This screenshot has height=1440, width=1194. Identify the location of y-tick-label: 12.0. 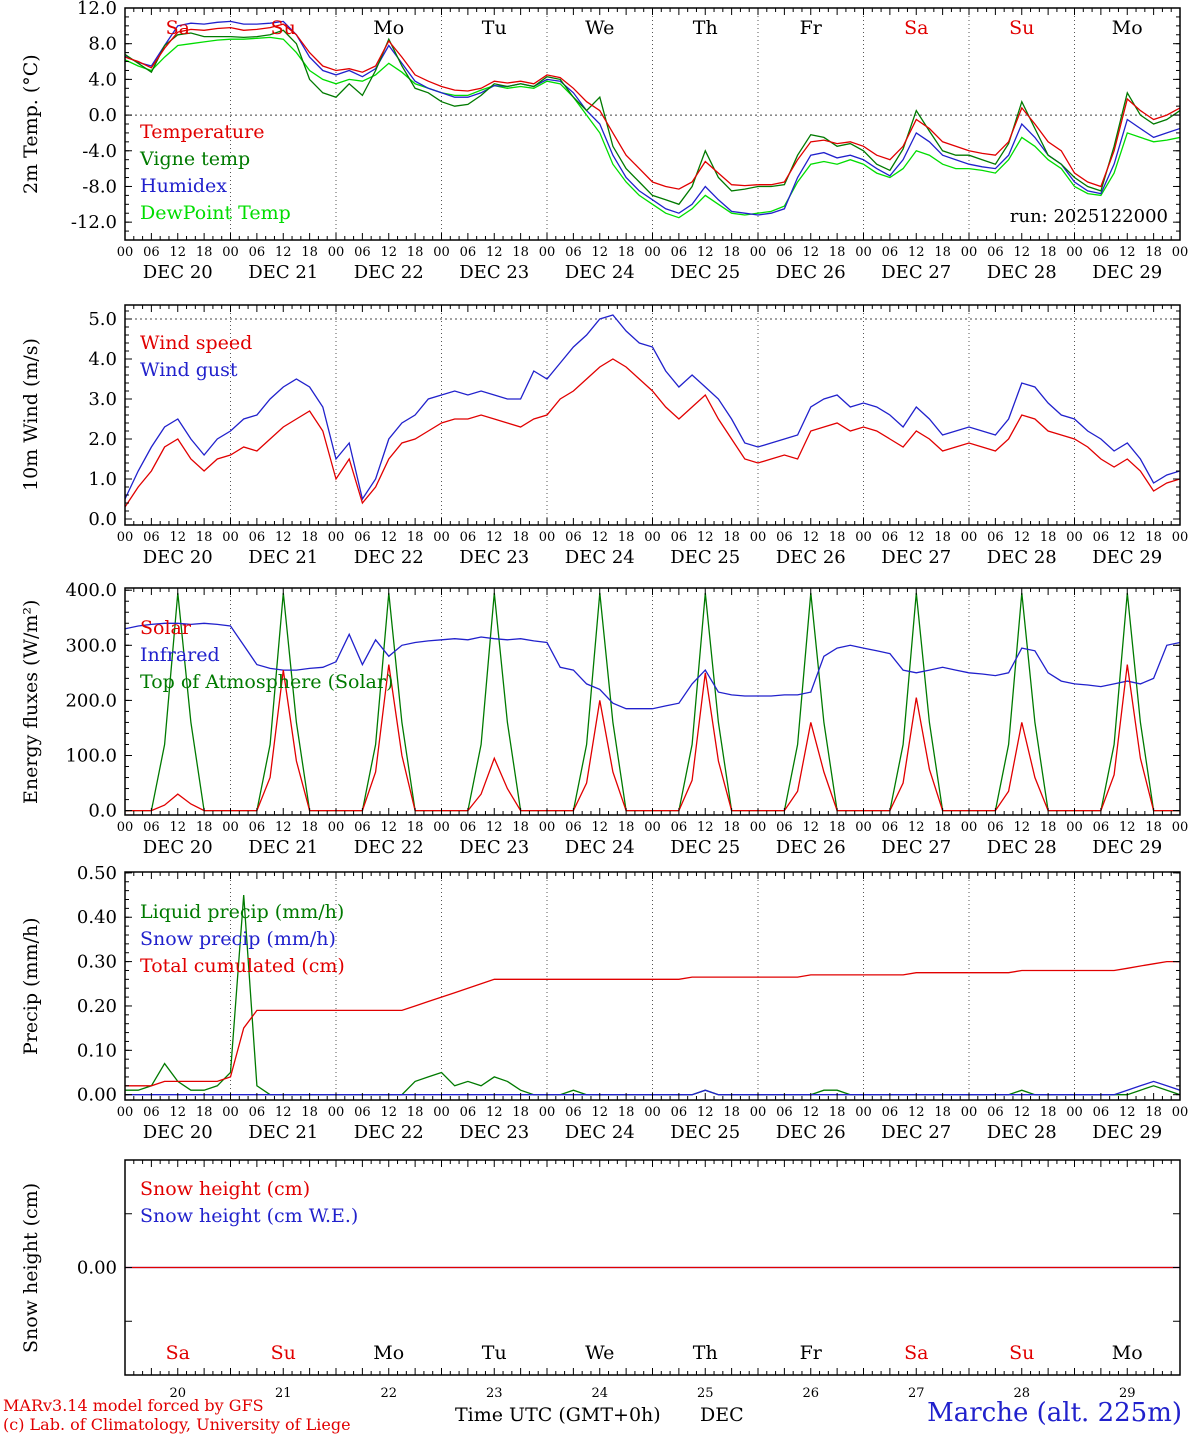
(97, 9).